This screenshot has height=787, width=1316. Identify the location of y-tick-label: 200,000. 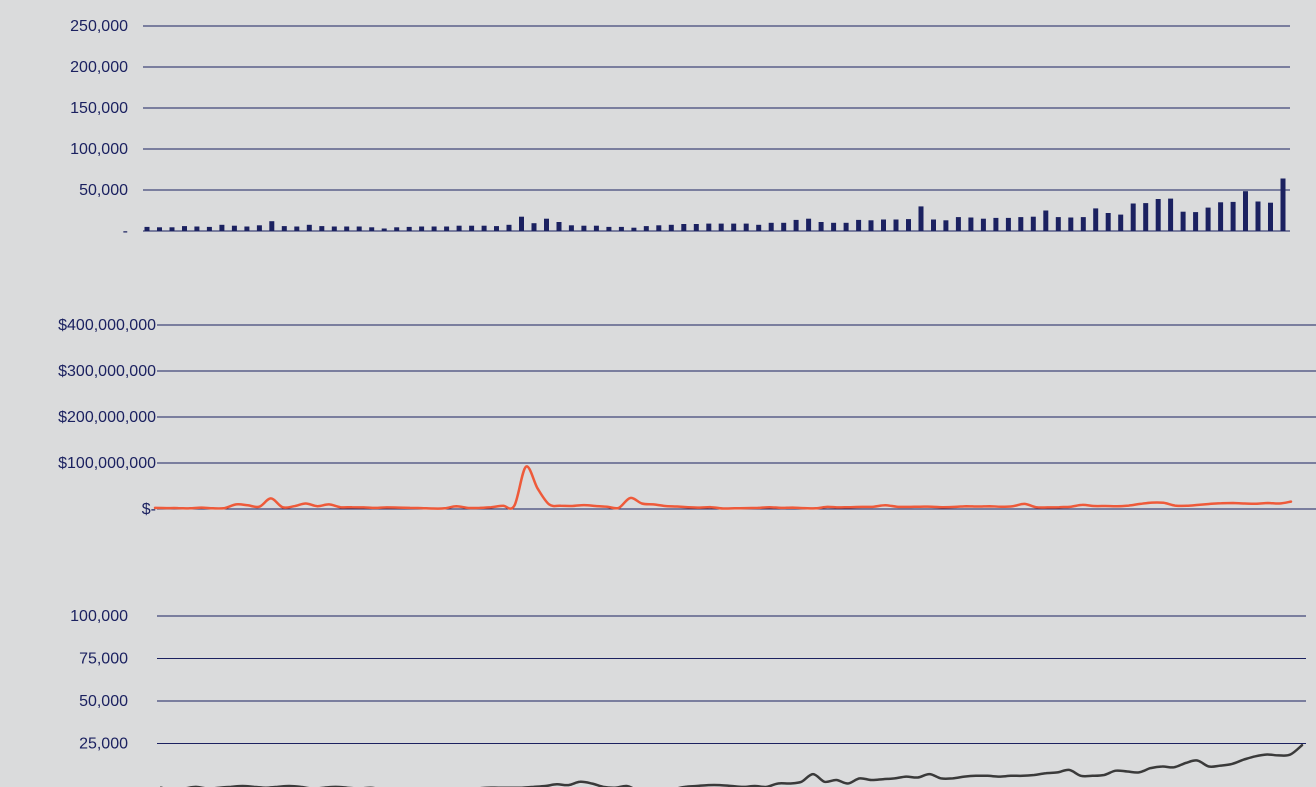
(99, 67).